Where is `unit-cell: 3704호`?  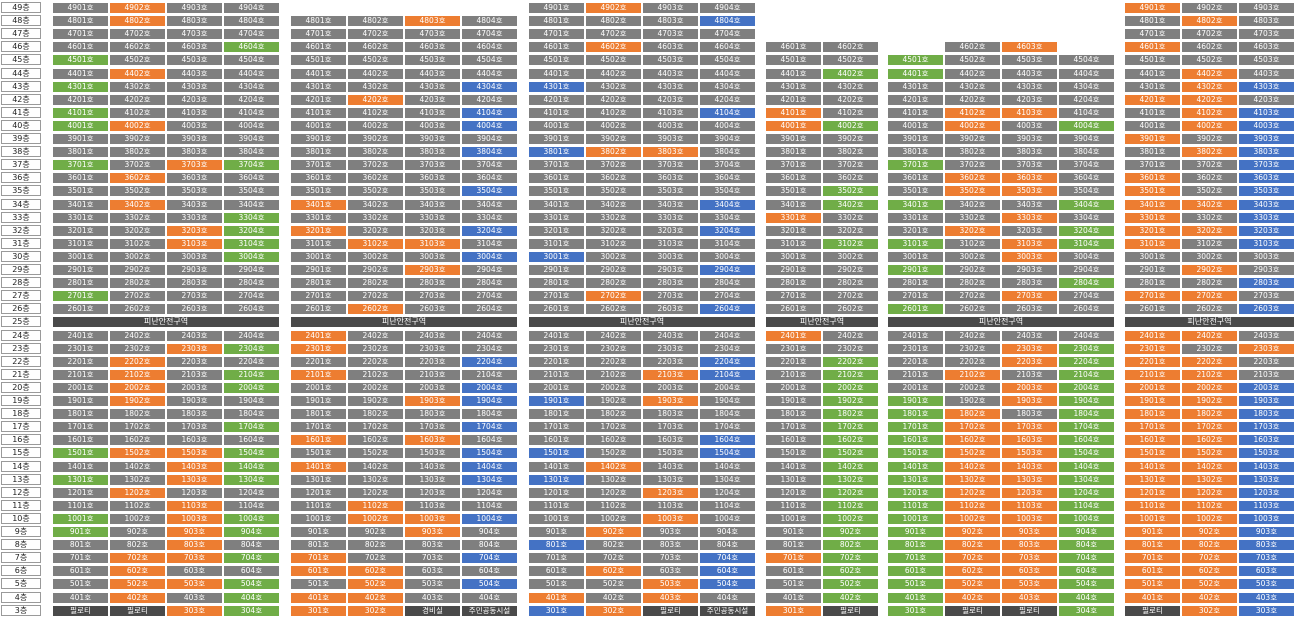
unit-cell: 3704호 is located at coordinates (1086, 165).